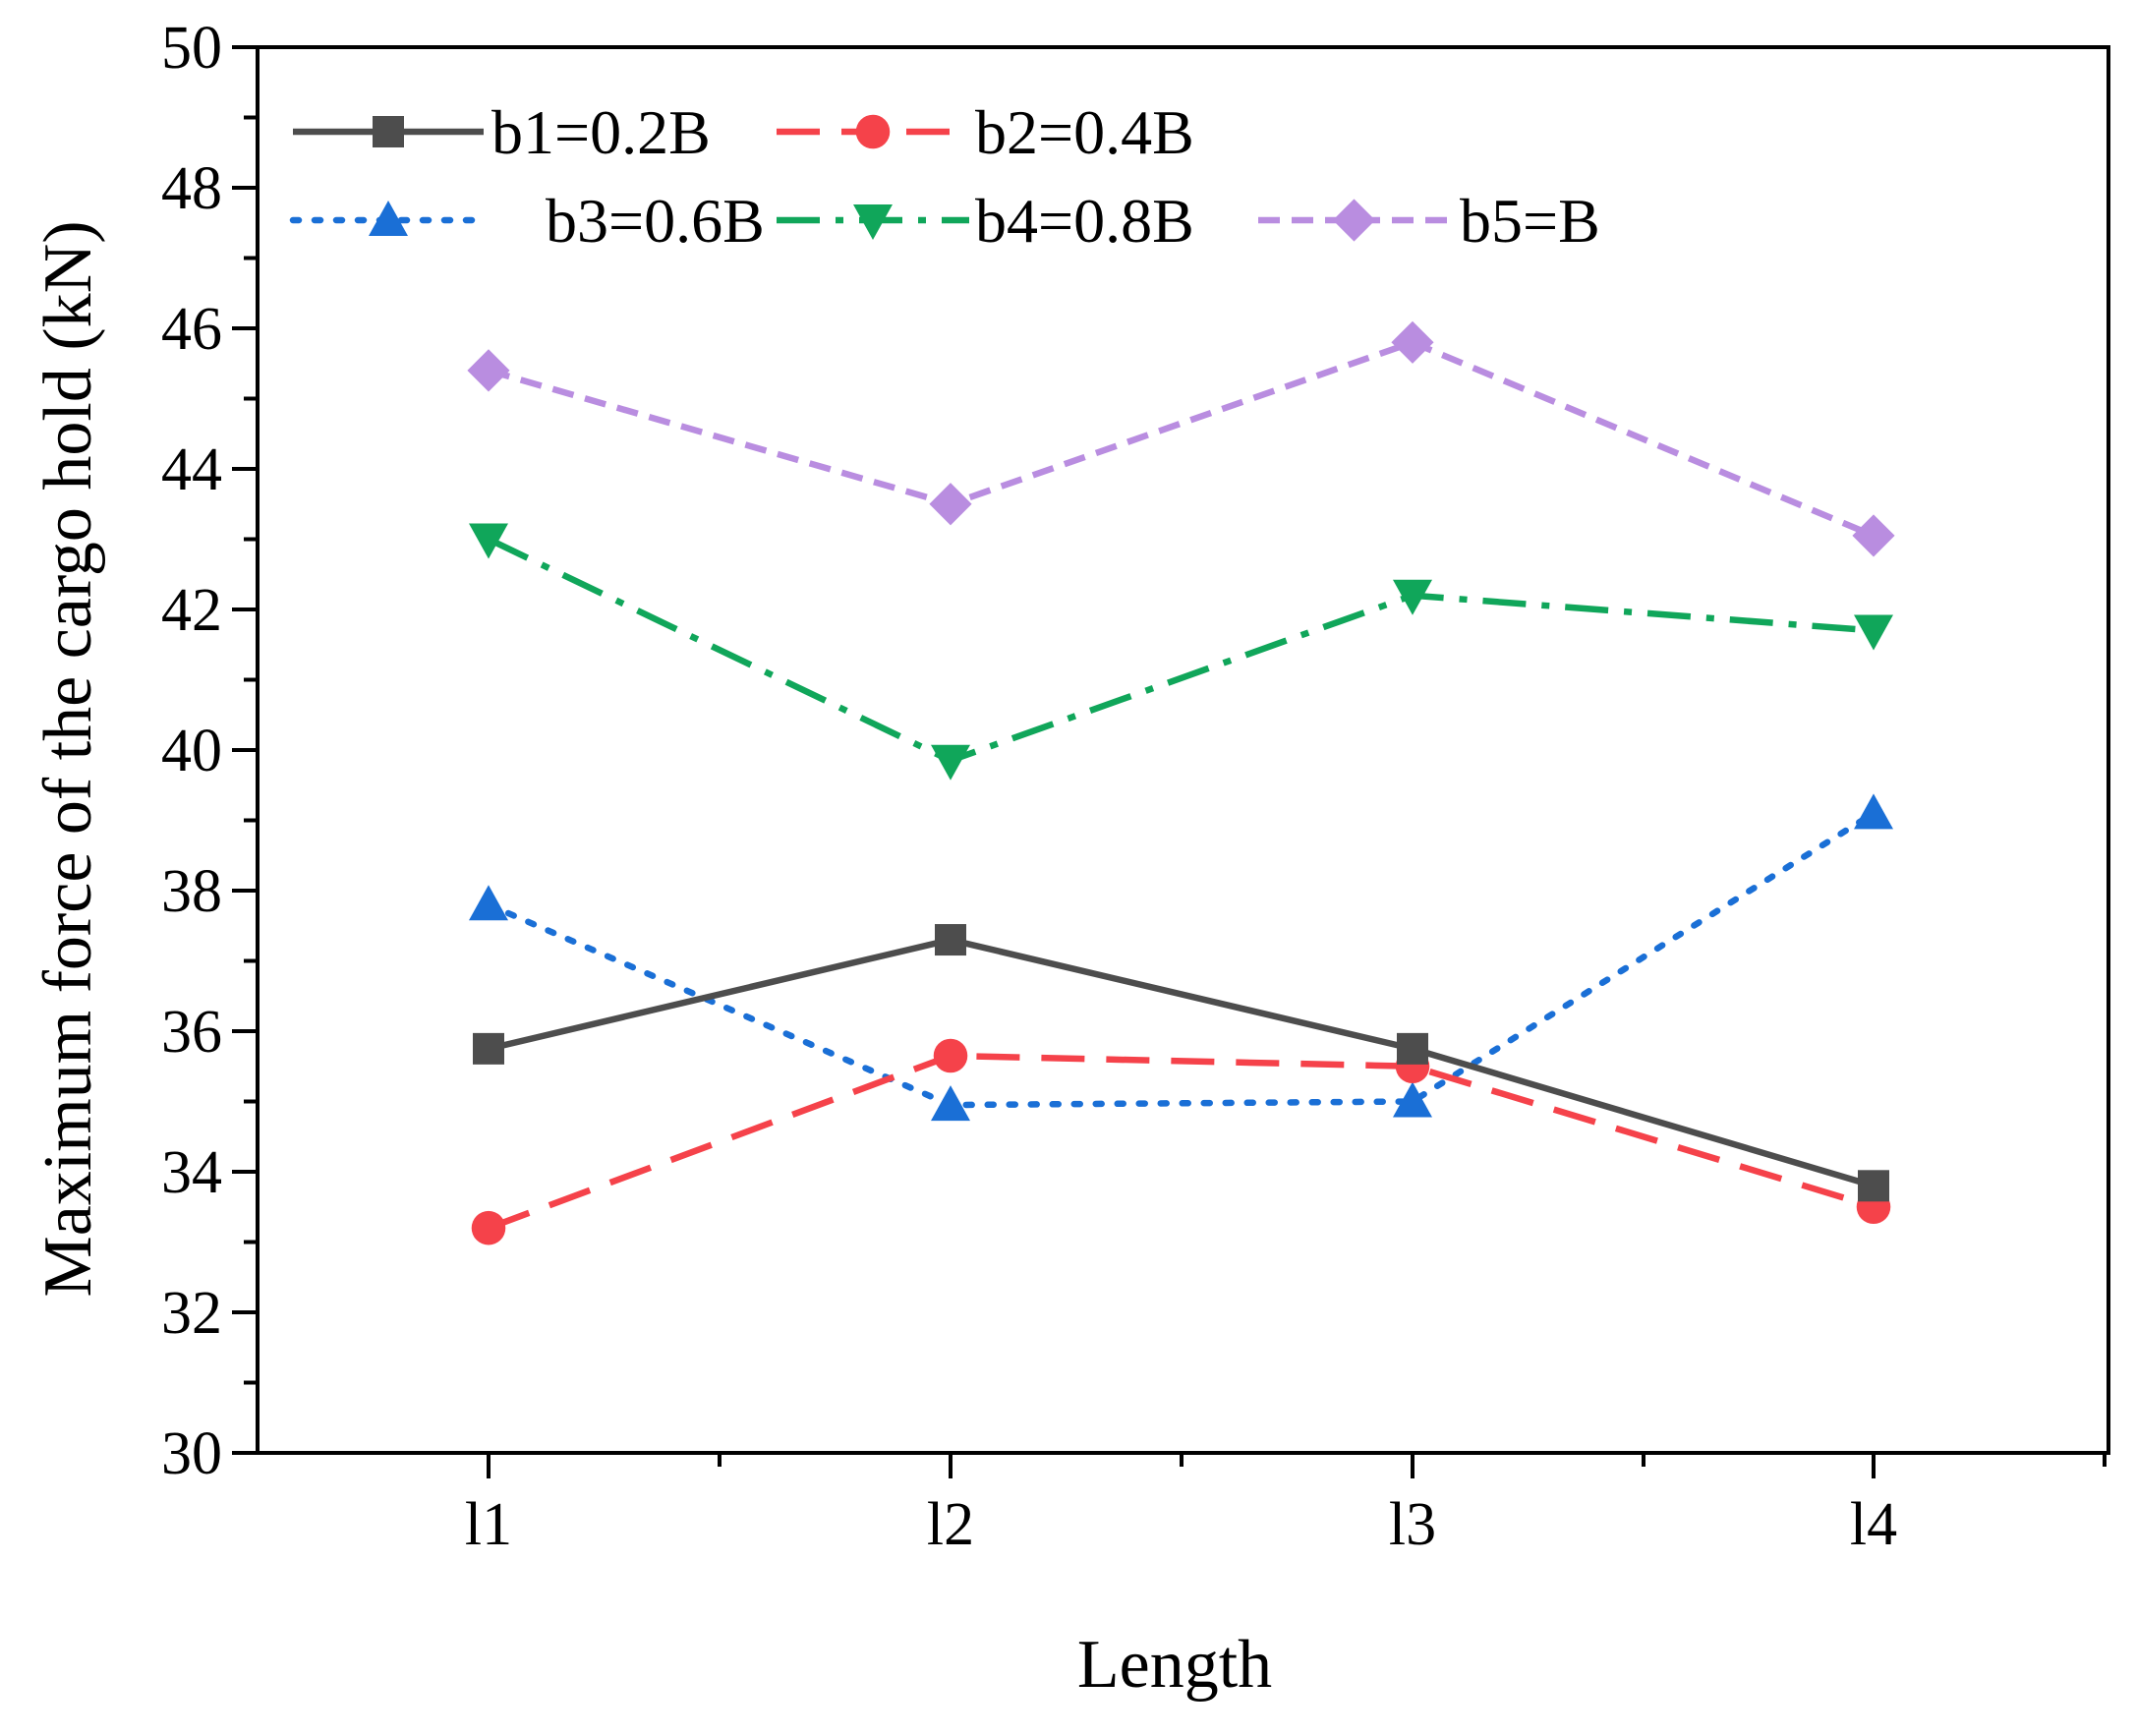  Describe the element at coordinates (191, 1172) in the screenshot. I see `y-tick-label: 34` at that location.